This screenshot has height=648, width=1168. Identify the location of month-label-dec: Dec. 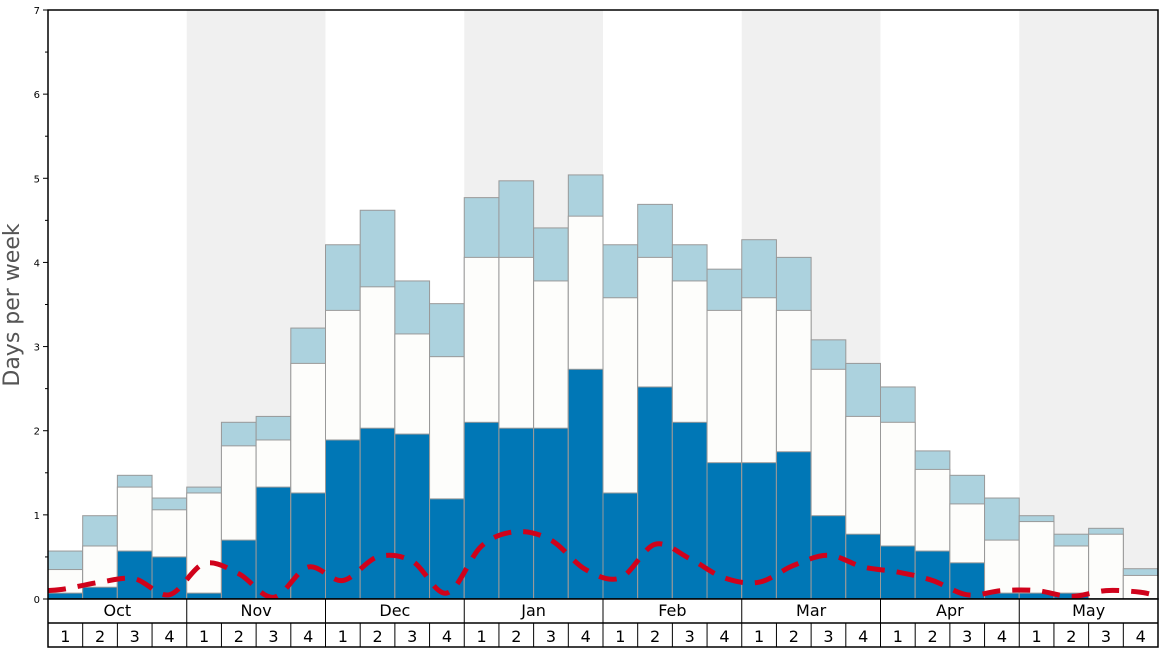
(394, 610).